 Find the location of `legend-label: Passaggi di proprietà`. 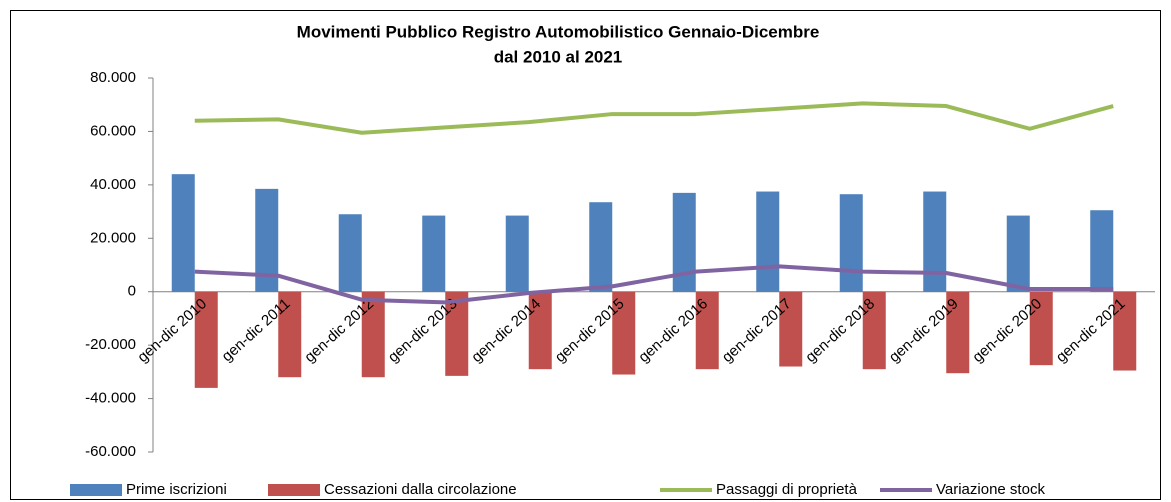

legend-label: Passaggi di proprietà is located at coordinates (787, 489).